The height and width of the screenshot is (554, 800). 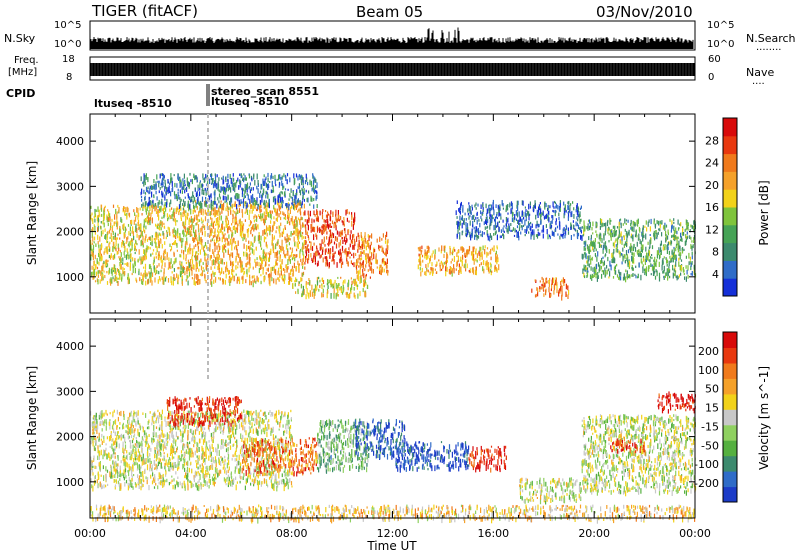 I want to click on noise-bars, so click(x=392, y=38).